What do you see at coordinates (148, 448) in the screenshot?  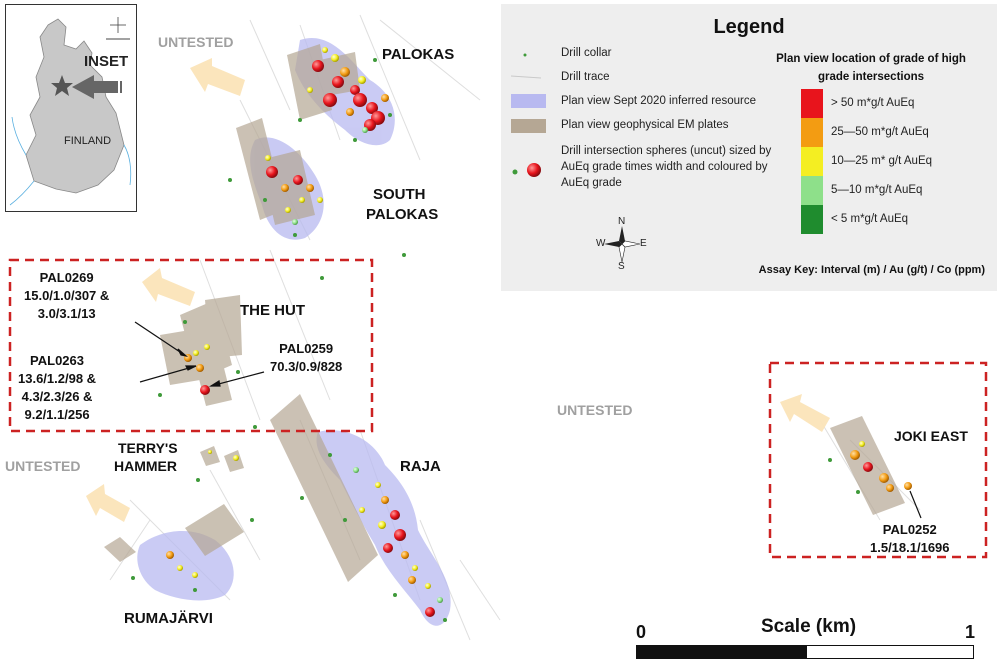 I see `label-terrys-hammer-line1: TERRY'S` at bounding box center [148, 448].